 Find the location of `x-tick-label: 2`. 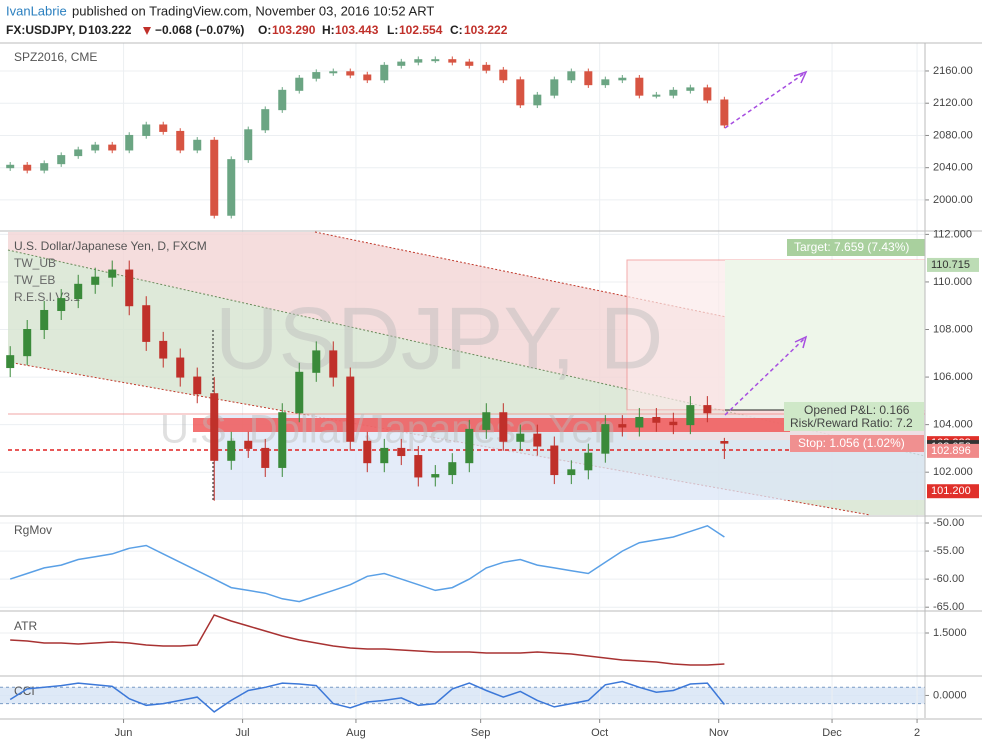

x-tick-label: 2 is located at coordinates (917, 733).